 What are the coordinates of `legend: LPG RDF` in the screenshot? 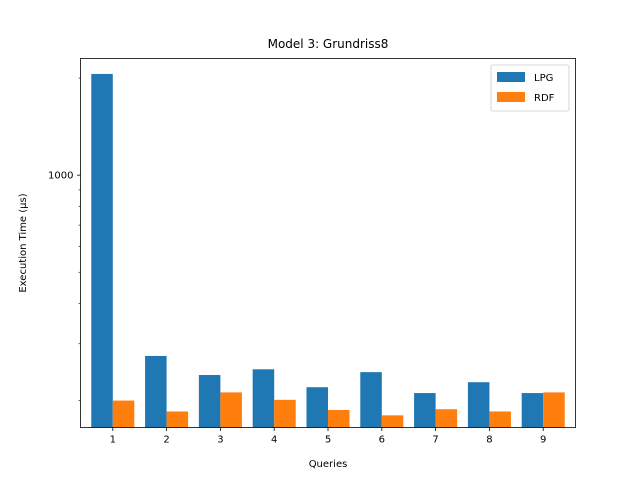 It's located at (530, 88).